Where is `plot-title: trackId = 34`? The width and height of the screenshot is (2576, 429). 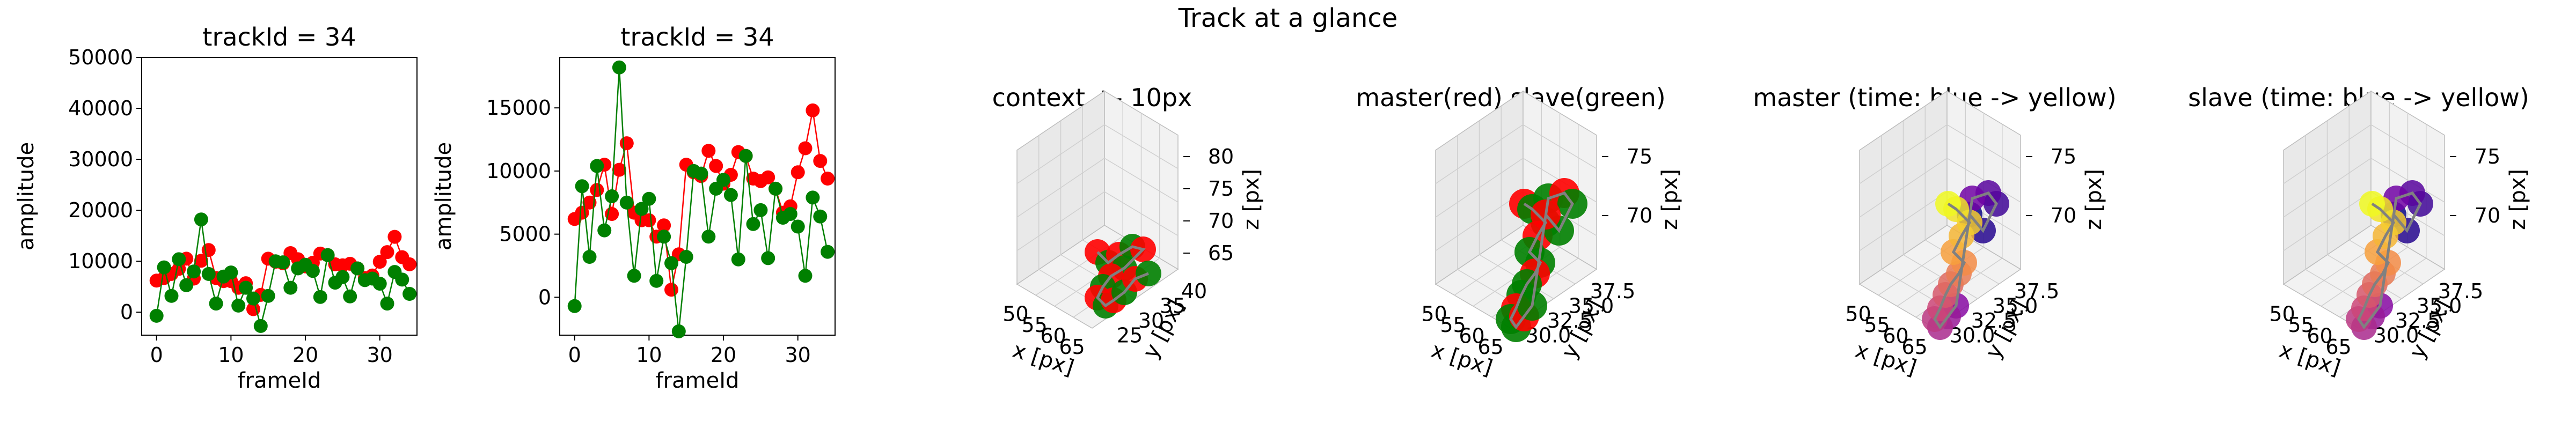
plot-title: trackId = 34 is located at coordinates (279, 37).